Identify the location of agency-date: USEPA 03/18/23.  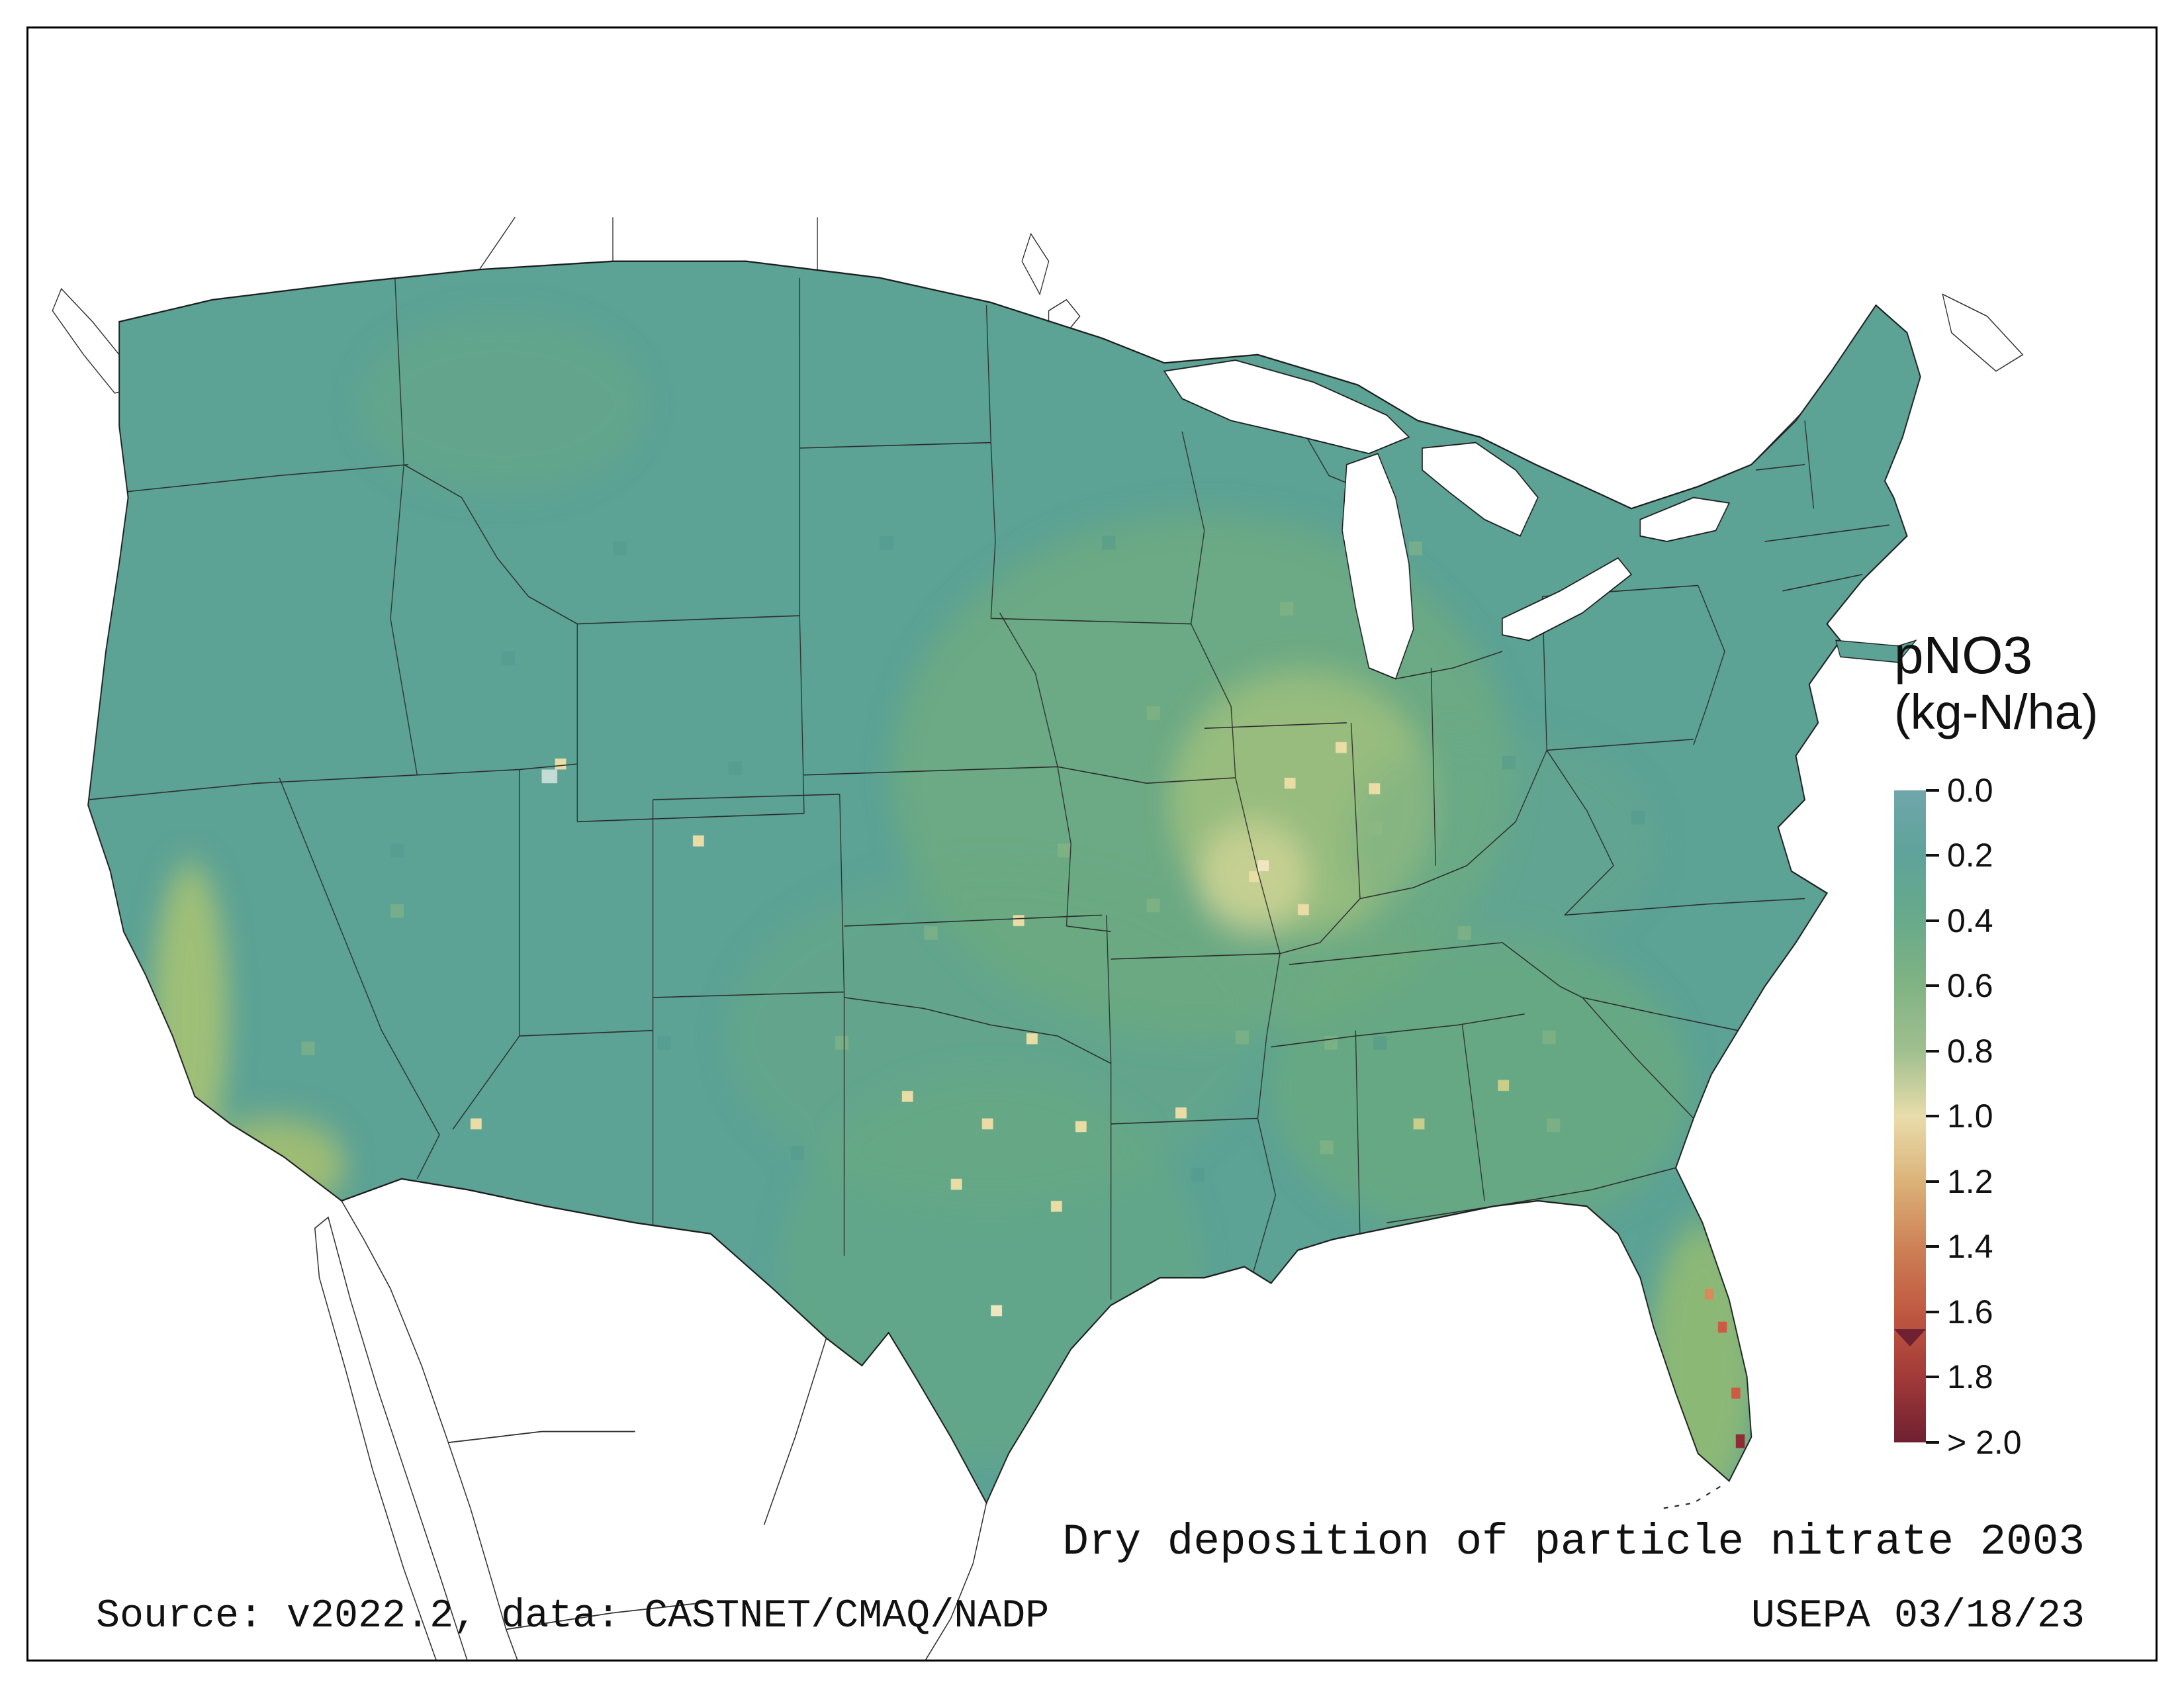
(1918, 1616).